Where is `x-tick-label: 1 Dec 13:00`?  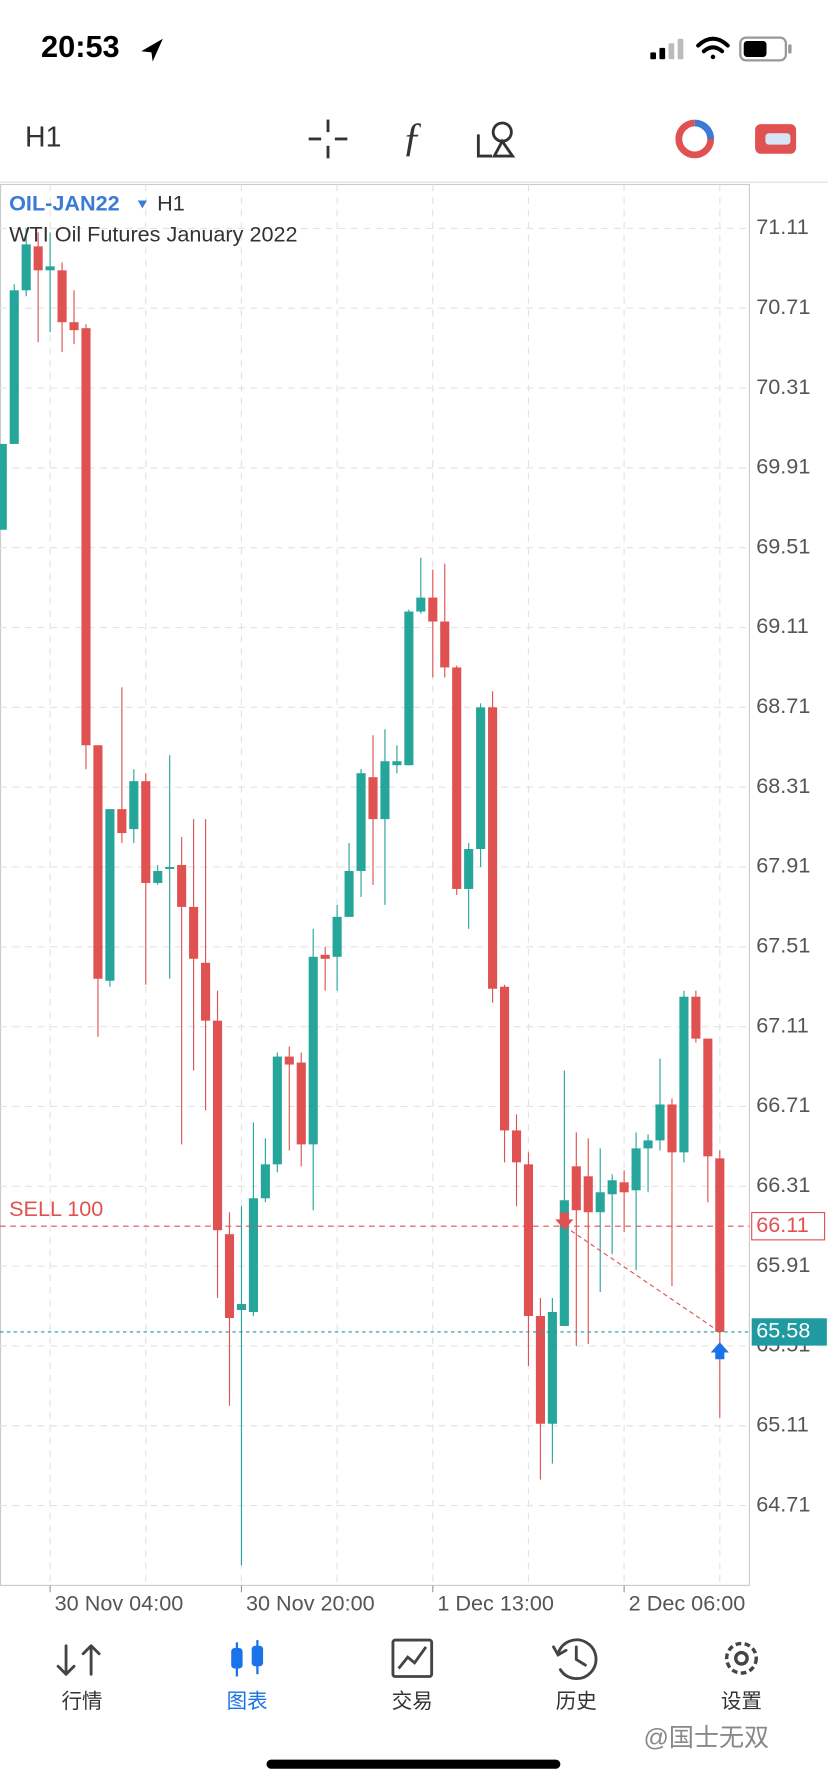
x-tick-label: 1 Dec 13:00 is located at coordinates (495, 1602).